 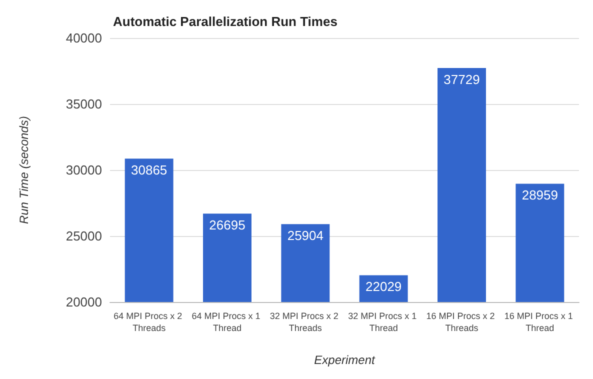 What do you see at coordinates (84, 170) in the screenshot?
I see `y-tick-label: 30000` at bounding box center [84, 170].